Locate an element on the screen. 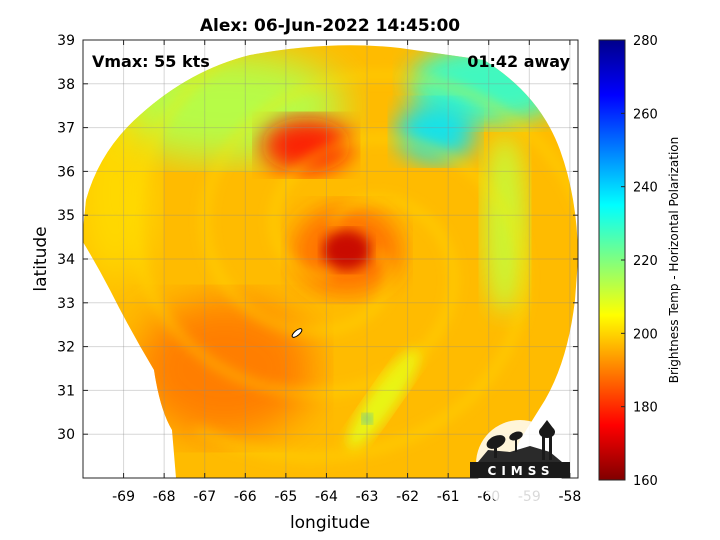 This screenshot has height=540, width=720. x-tick-label: -61 is located at coordinates (448, 497).